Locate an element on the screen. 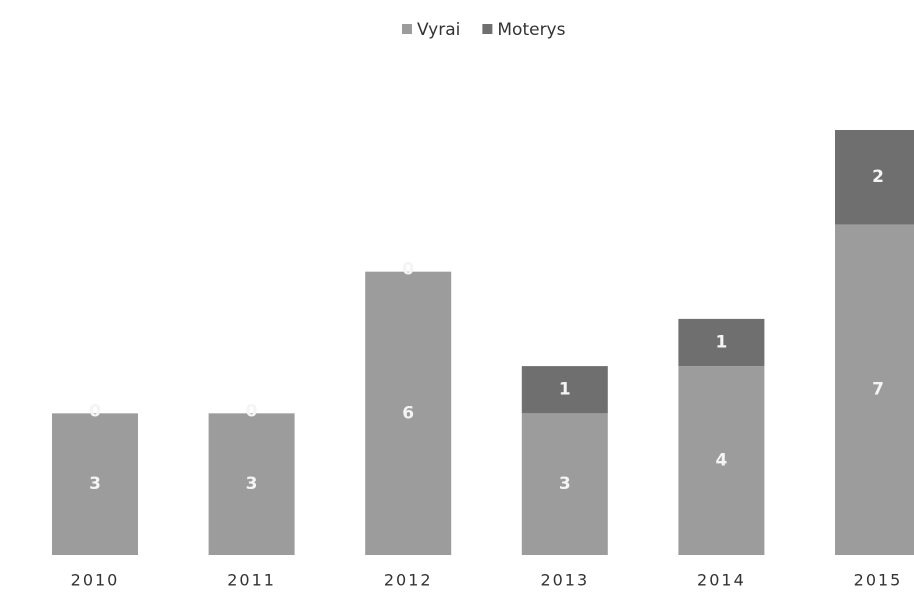 Image resolution: width=914 pixels, height=595 pixels. data-label: 6 is located at coordinates (408, 413).